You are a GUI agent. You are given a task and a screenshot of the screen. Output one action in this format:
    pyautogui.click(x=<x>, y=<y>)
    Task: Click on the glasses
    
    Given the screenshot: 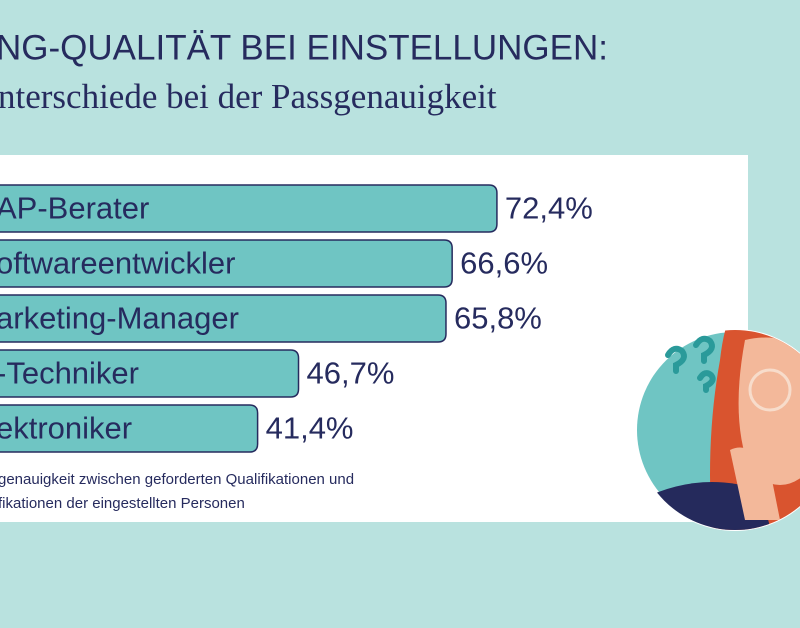 What is the action you would take?
    pyautogui.click(x=770, y=390)
    